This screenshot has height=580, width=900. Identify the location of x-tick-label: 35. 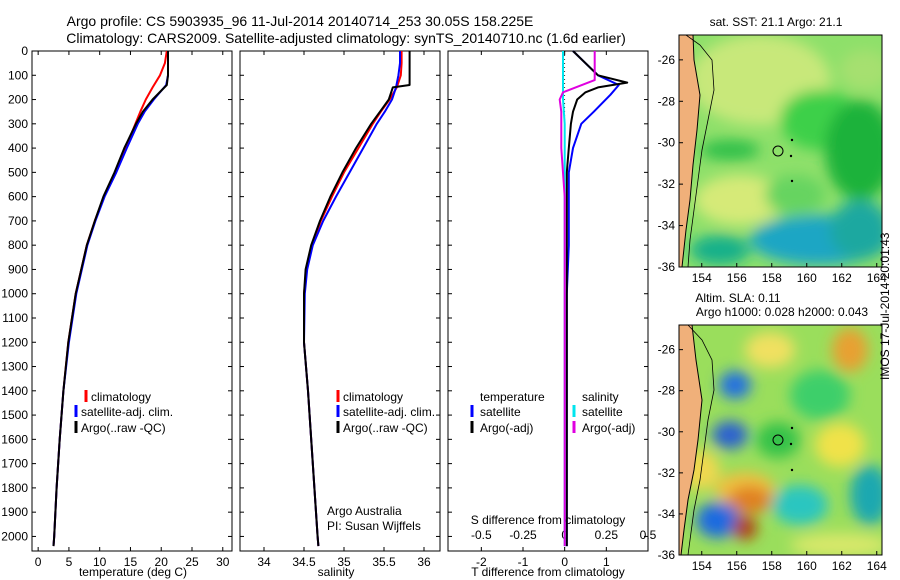
(344, 562).